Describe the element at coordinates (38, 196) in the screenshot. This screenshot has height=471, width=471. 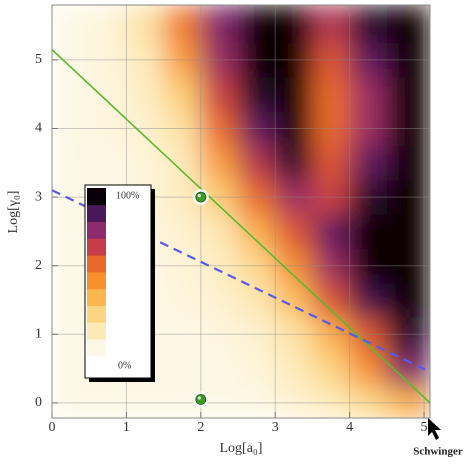
I see `y-tick-label: 3` at that location.